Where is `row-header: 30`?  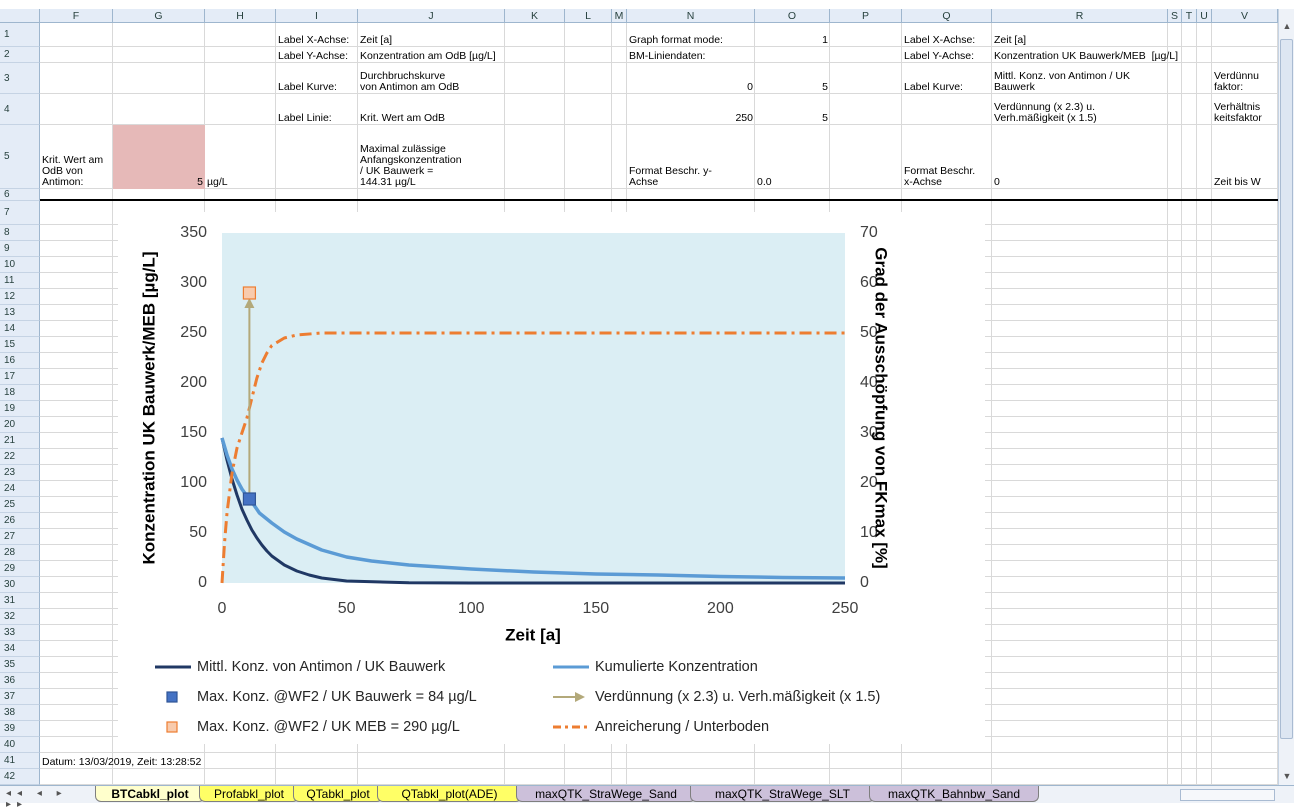
row-header: 30 is located at coordinates (20, 585).